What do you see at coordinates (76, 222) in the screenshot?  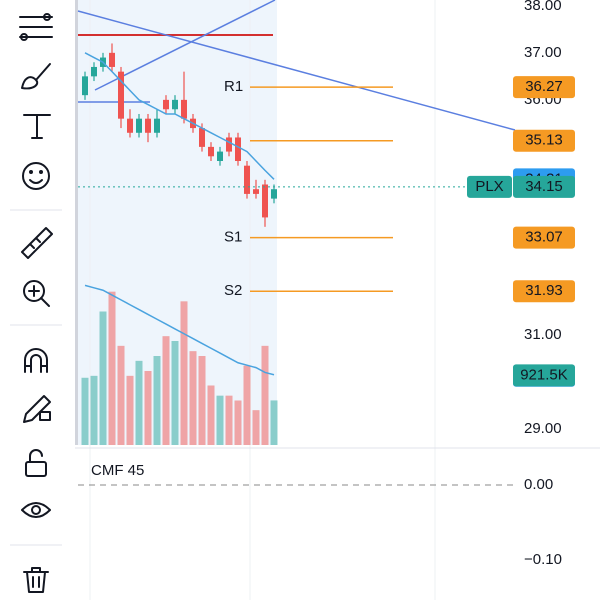 I see `toolbar-border` at bounding box center [76, 222].